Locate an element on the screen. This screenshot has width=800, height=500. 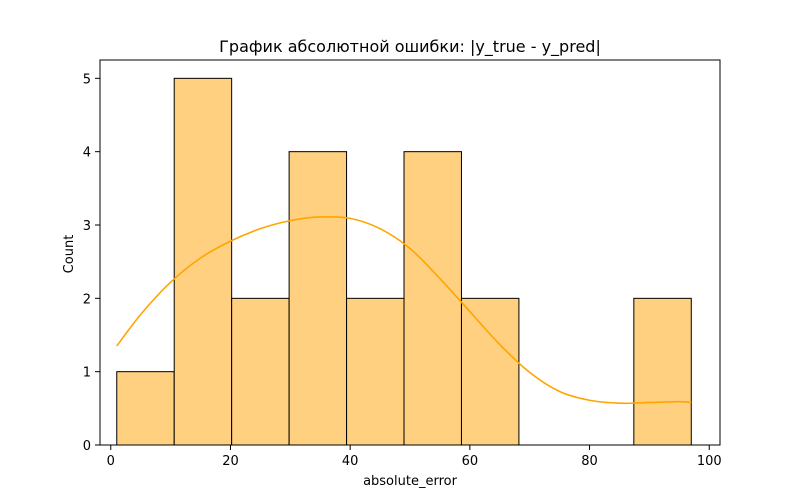
x-tick-label: 60 is located at coordinates (470, 461).